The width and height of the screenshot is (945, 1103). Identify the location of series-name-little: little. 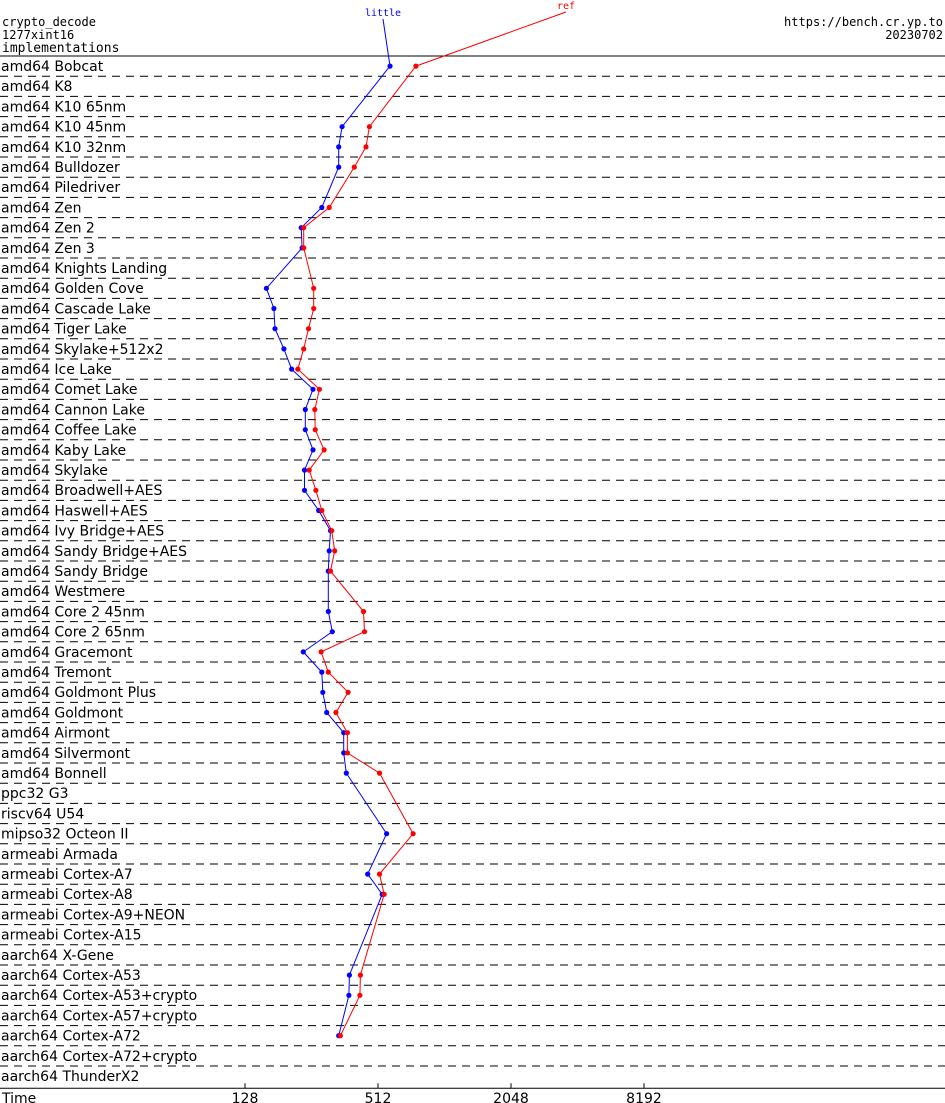
(383, 13).